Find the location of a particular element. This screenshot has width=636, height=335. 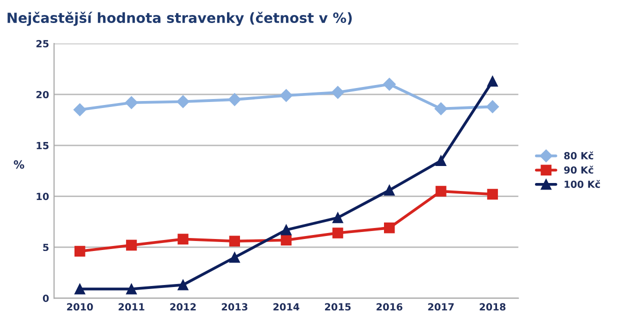

legend-label: 100 Kč is located at coordinates (582, 184).